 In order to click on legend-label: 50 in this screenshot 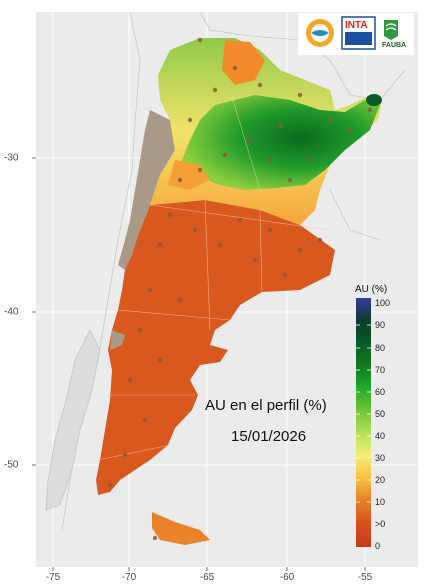, I will do `click(380, 414)`.